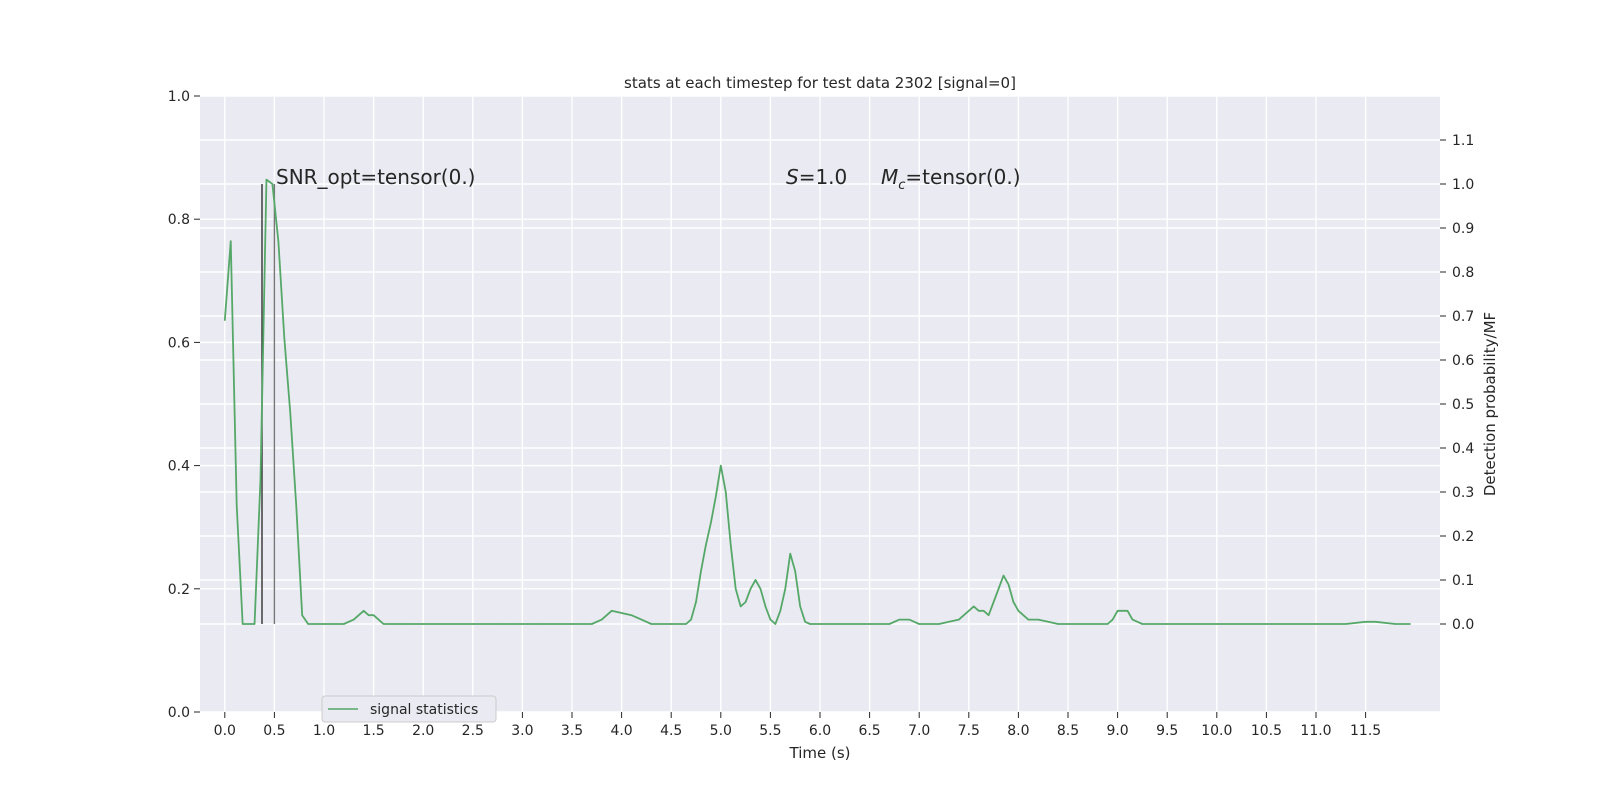 The image size is (1600, 800). Describe the element at coordinates (179, 713) in the screenshot. I see `y-left-tick-label: 0.0` at that location.